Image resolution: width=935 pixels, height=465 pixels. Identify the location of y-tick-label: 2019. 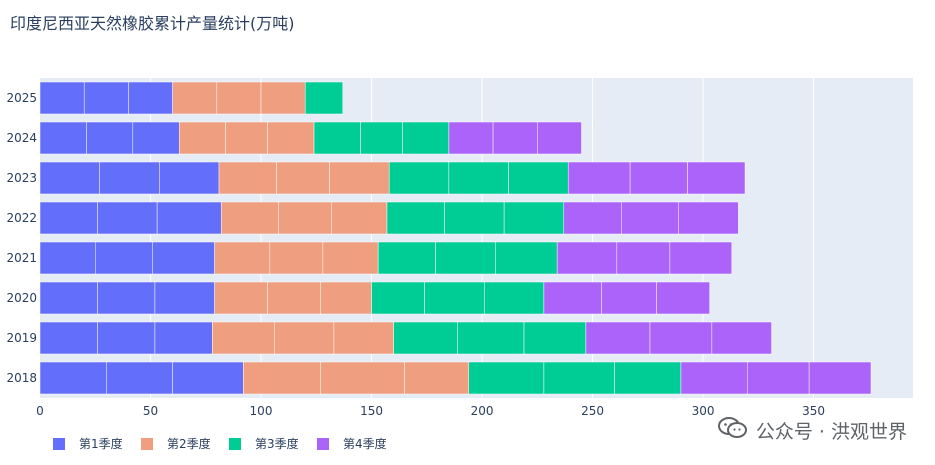
(21, 338).